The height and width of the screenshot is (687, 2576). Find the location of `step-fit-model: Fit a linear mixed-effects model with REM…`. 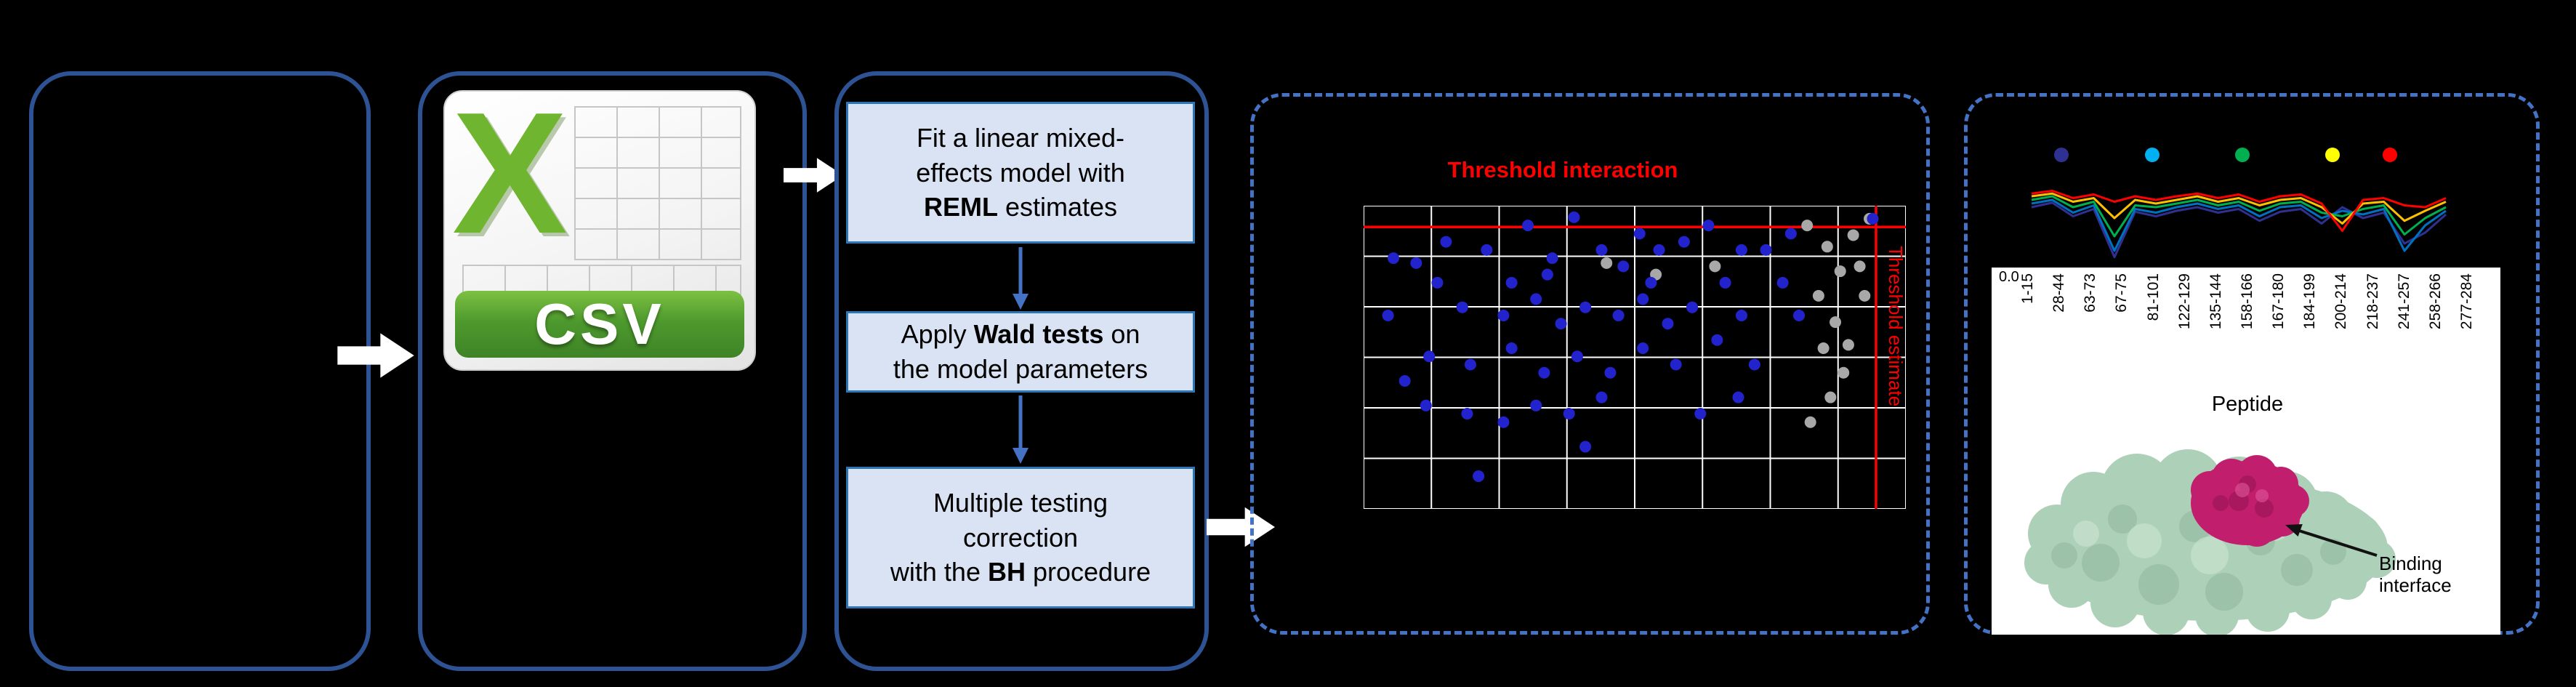

step-fit-model: Fit a linear mixed-effects model with REM… is located at coordinates (1020, 173).